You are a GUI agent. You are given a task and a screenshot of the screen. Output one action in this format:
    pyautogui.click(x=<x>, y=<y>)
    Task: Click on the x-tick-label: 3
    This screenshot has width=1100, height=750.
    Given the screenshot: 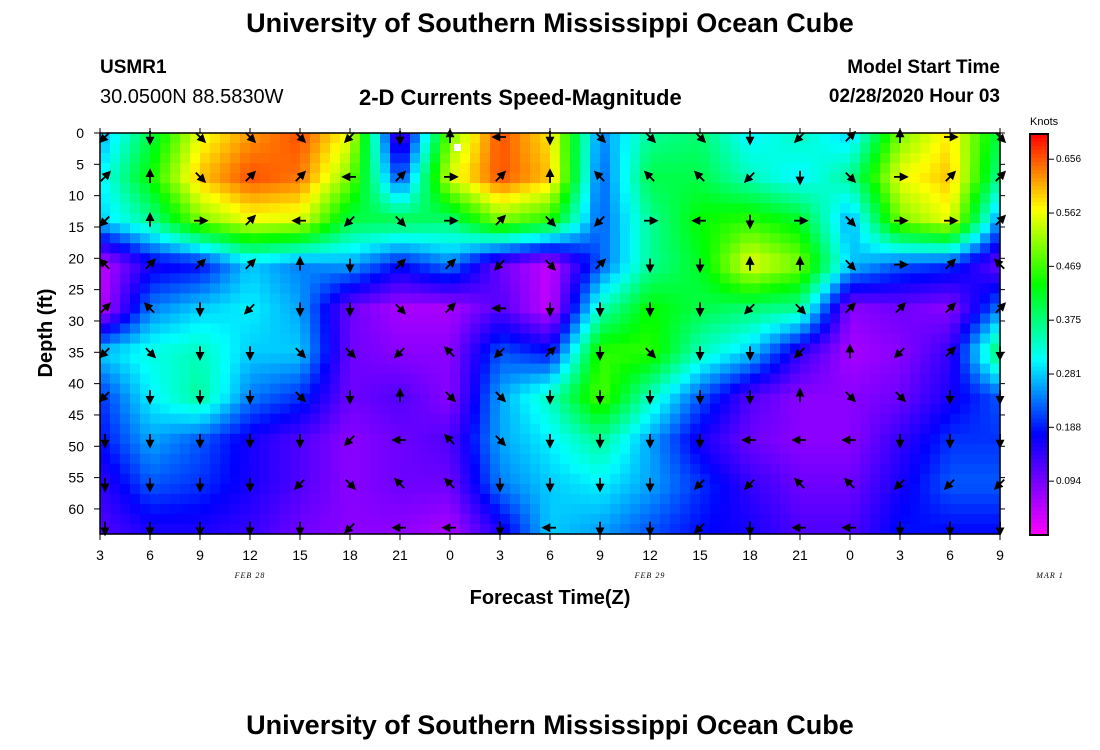 What is the action you would take?
    pyautogui.click(x=500, y=555)
    